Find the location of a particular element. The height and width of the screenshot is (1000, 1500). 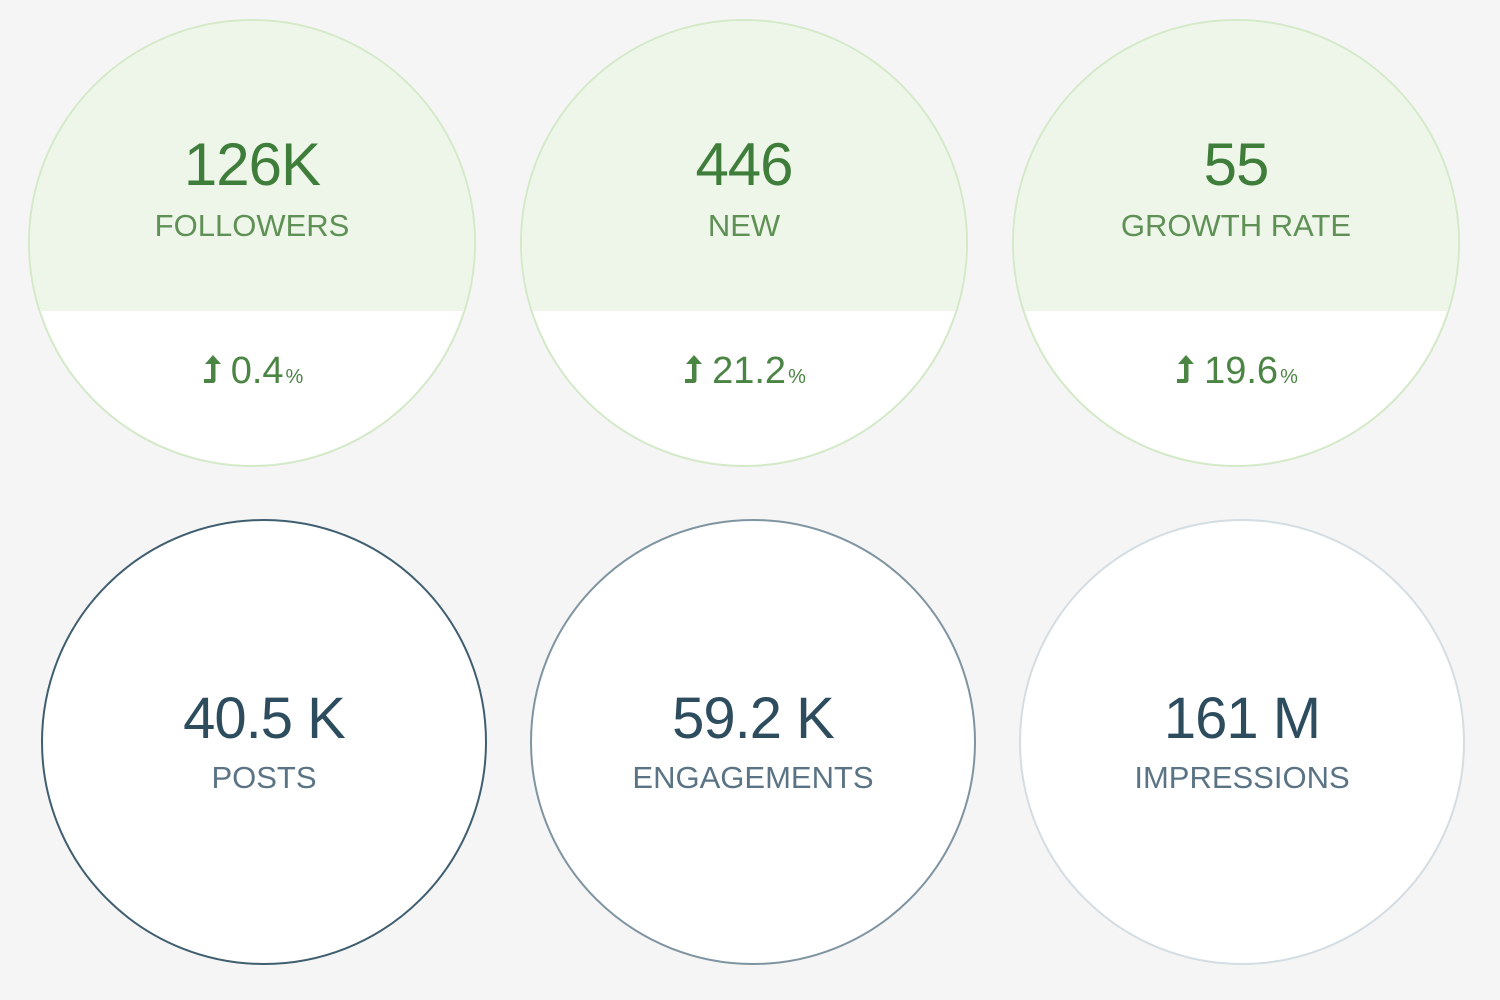

stat-change: 19.6% is located at coordinates (1236, 371).